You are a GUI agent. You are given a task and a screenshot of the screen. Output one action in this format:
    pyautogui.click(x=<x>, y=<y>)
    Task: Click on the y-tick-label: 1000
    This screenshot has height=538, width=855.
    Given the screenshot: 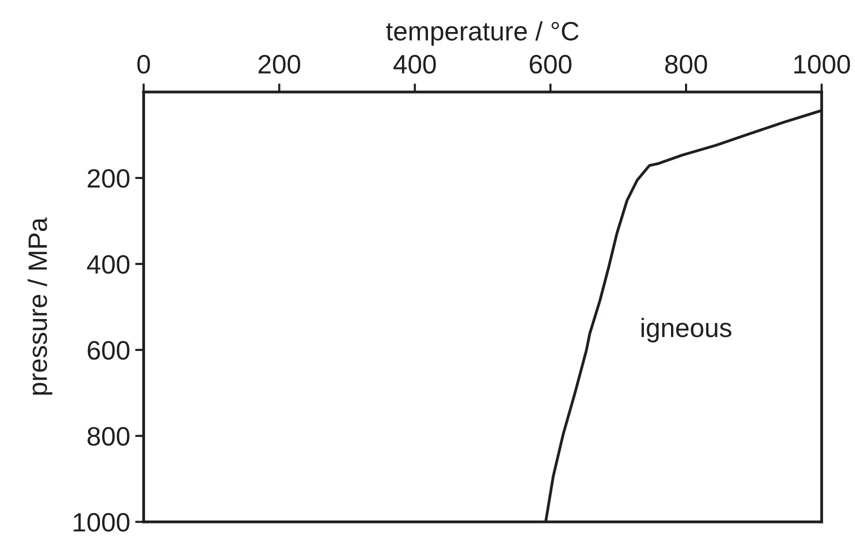 What is the action you would take?
    pyautogui.click(x=102, y=522)
    